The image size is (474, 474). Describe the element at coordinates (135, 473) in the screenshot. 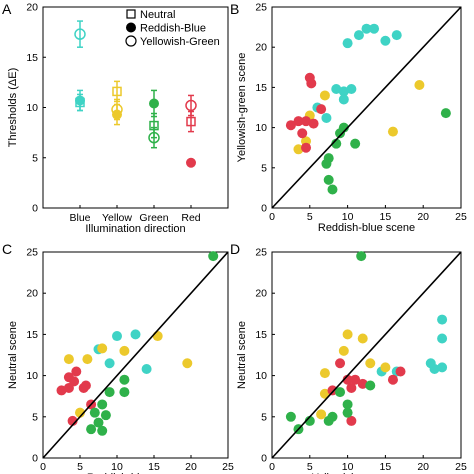

I see `x-axis-label: Reddish-blue scene` at that location.